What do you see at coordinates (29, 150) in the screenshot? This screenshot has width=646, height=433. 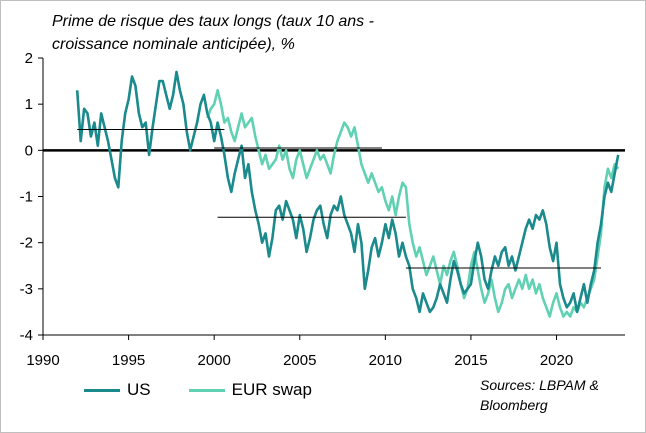 I see `y-tick-label: 0` at bounding box center [29, 150].